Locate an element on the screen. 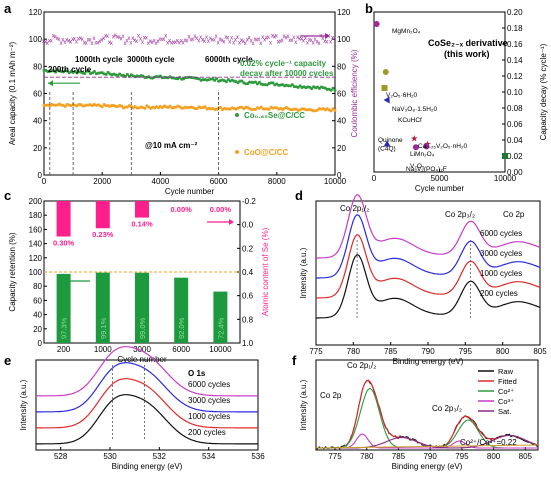 This screenshot has height=480, width=551. coo-point is located at coordinates (205, 107).